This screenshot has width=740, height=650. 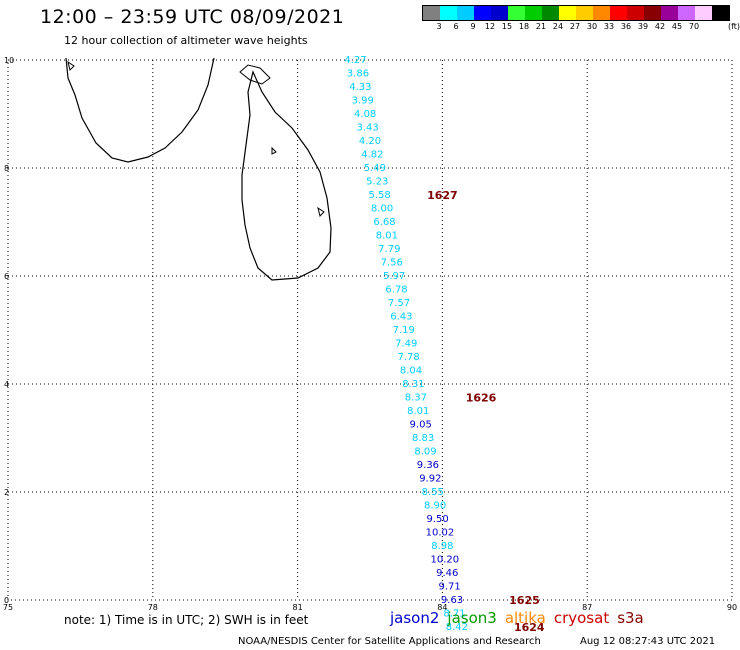 What do you see at coordinates (389, 249) in the screenshot?
I see `wave-height-value: 7.79` at bounding box center [389, 249].